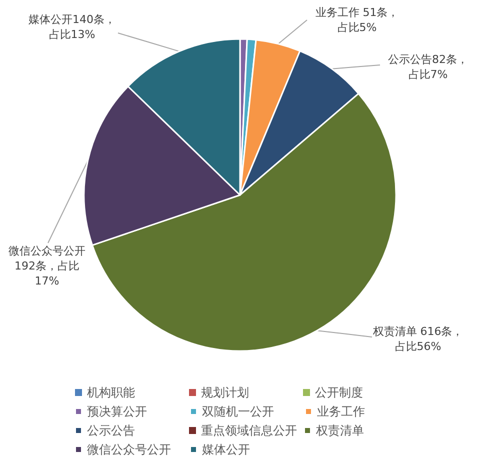 The height and width of the screenshot is (472, 481). Describe the element at coordinates (117, 411) in the screenshot. I see `legend-label: 预决算公开` at that location.